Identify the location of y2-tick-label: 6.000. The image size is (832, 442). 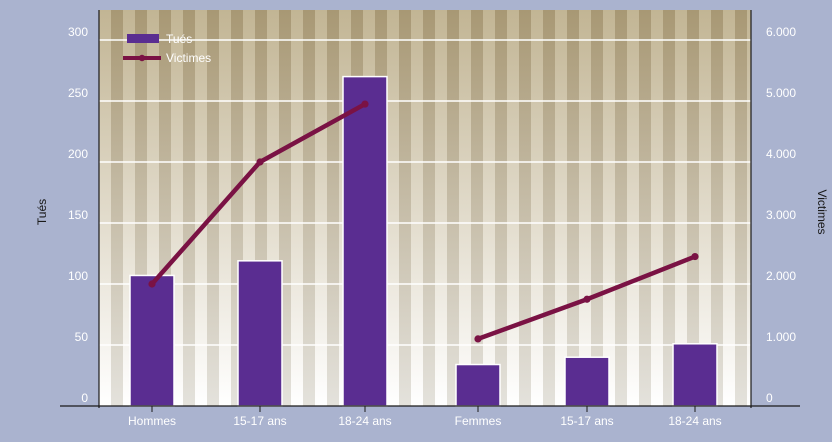
(781, 32).